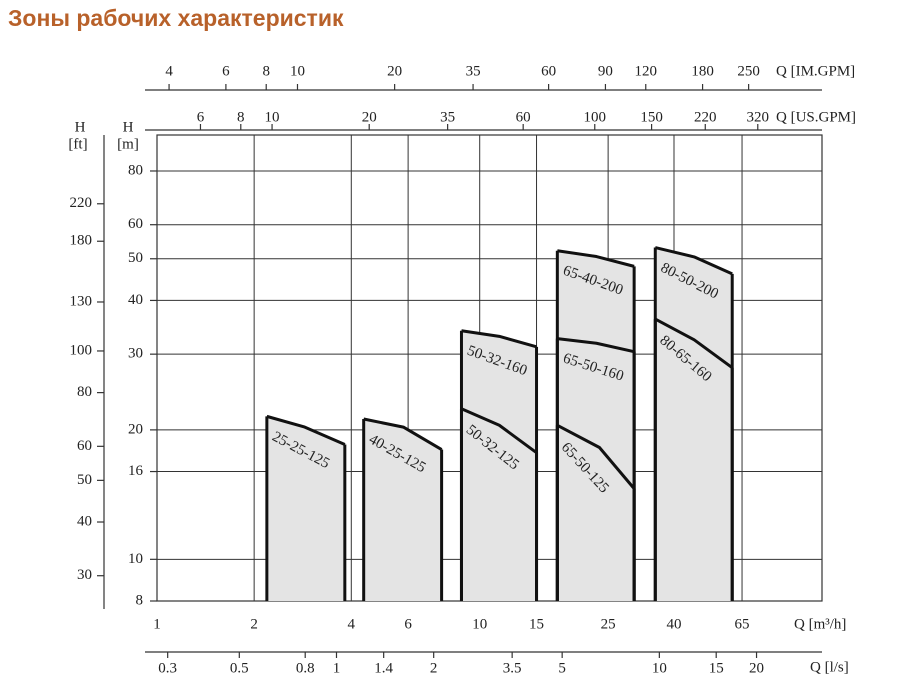 This screenshot has height=696, width=907. What do you see at coordinates (608, 624) in the screenshot?
I see `x-tick-label: 25` at bounding box center [608, 624].